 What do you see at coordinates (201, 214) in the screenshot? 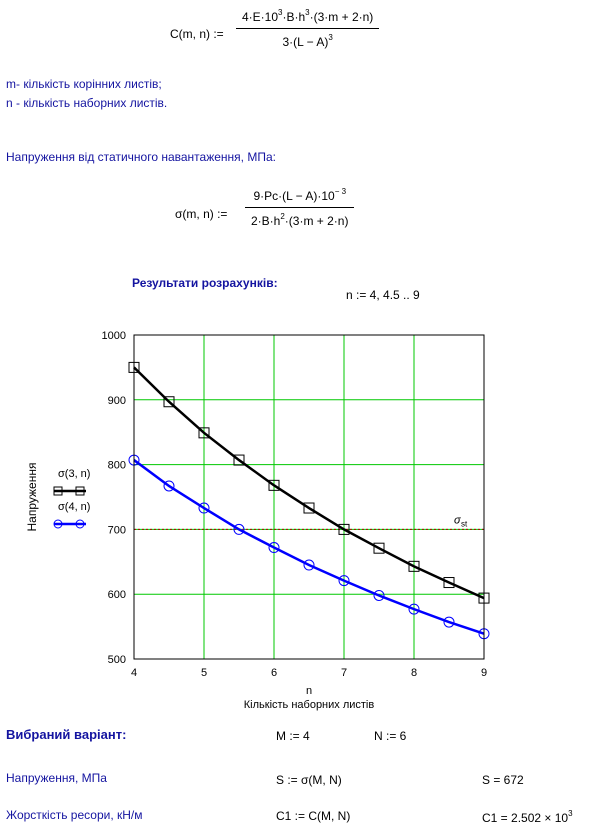
I see `formula-sigma-lhs: σ(m, n) :=` at bounding box center [201, 214].